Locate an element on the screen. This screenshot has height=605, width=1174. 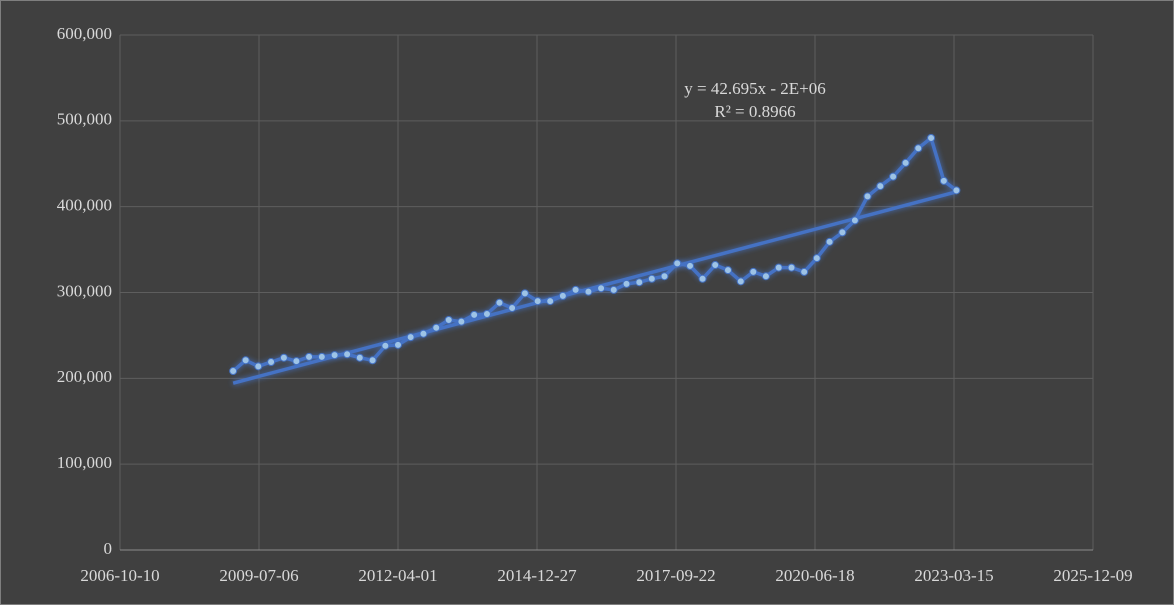
trend-r-squared: R² = 0.8966 is located at coordinates (754, 111).